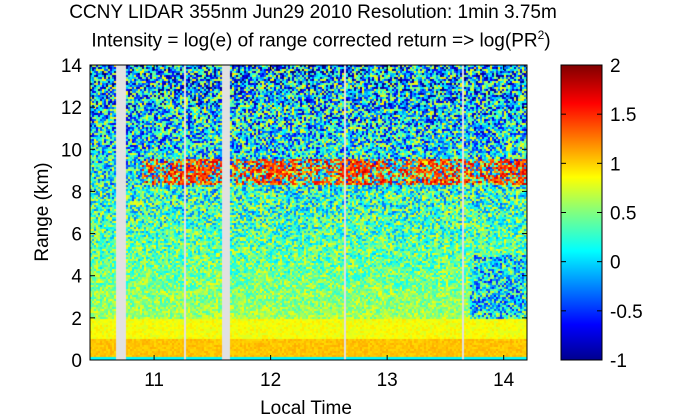 The image size is (700, 420). What do you see at coordinates (270, 380) in the screenshot?
I see `x-tick-label: 12` at bounding box center [270, 380].